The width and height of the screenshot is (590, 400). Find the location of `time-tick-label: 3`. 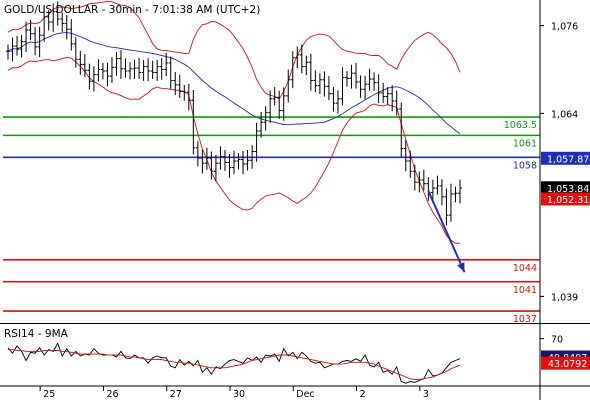

time-tick-label: 3 is located at coordinates (426, 394).